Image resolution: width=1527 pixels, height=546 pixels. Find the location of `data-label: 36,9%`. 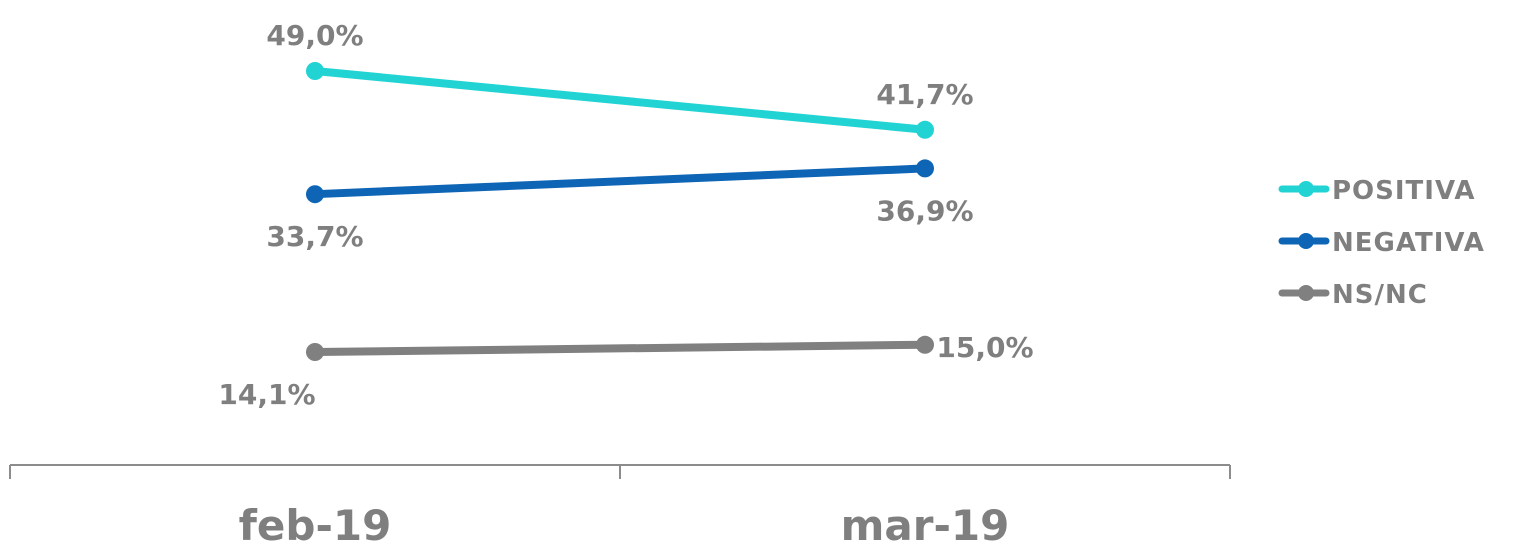

data-label: 36,9% is located at coordinates (924, 210).